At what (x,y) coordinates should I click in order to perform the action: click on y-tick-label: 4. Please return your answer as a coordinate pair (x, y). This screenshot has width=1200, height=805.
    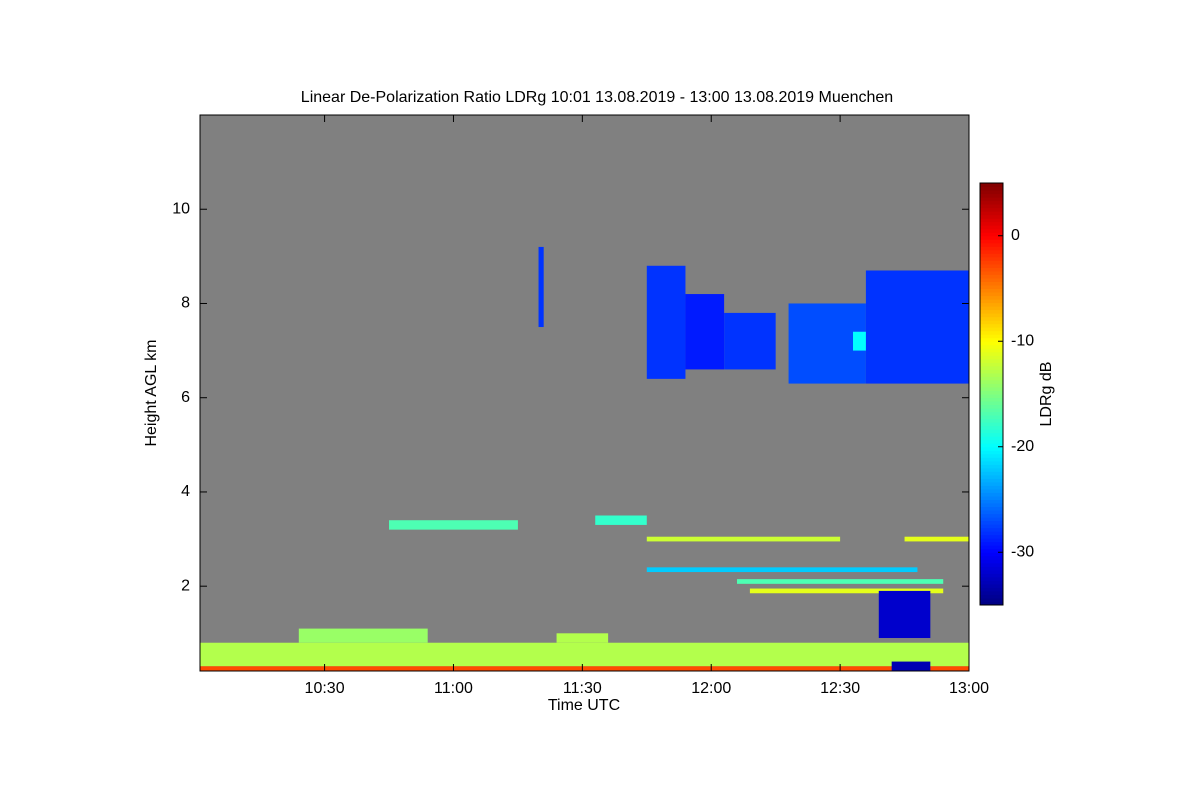
    Looking at the image, I should click on (185, 491).